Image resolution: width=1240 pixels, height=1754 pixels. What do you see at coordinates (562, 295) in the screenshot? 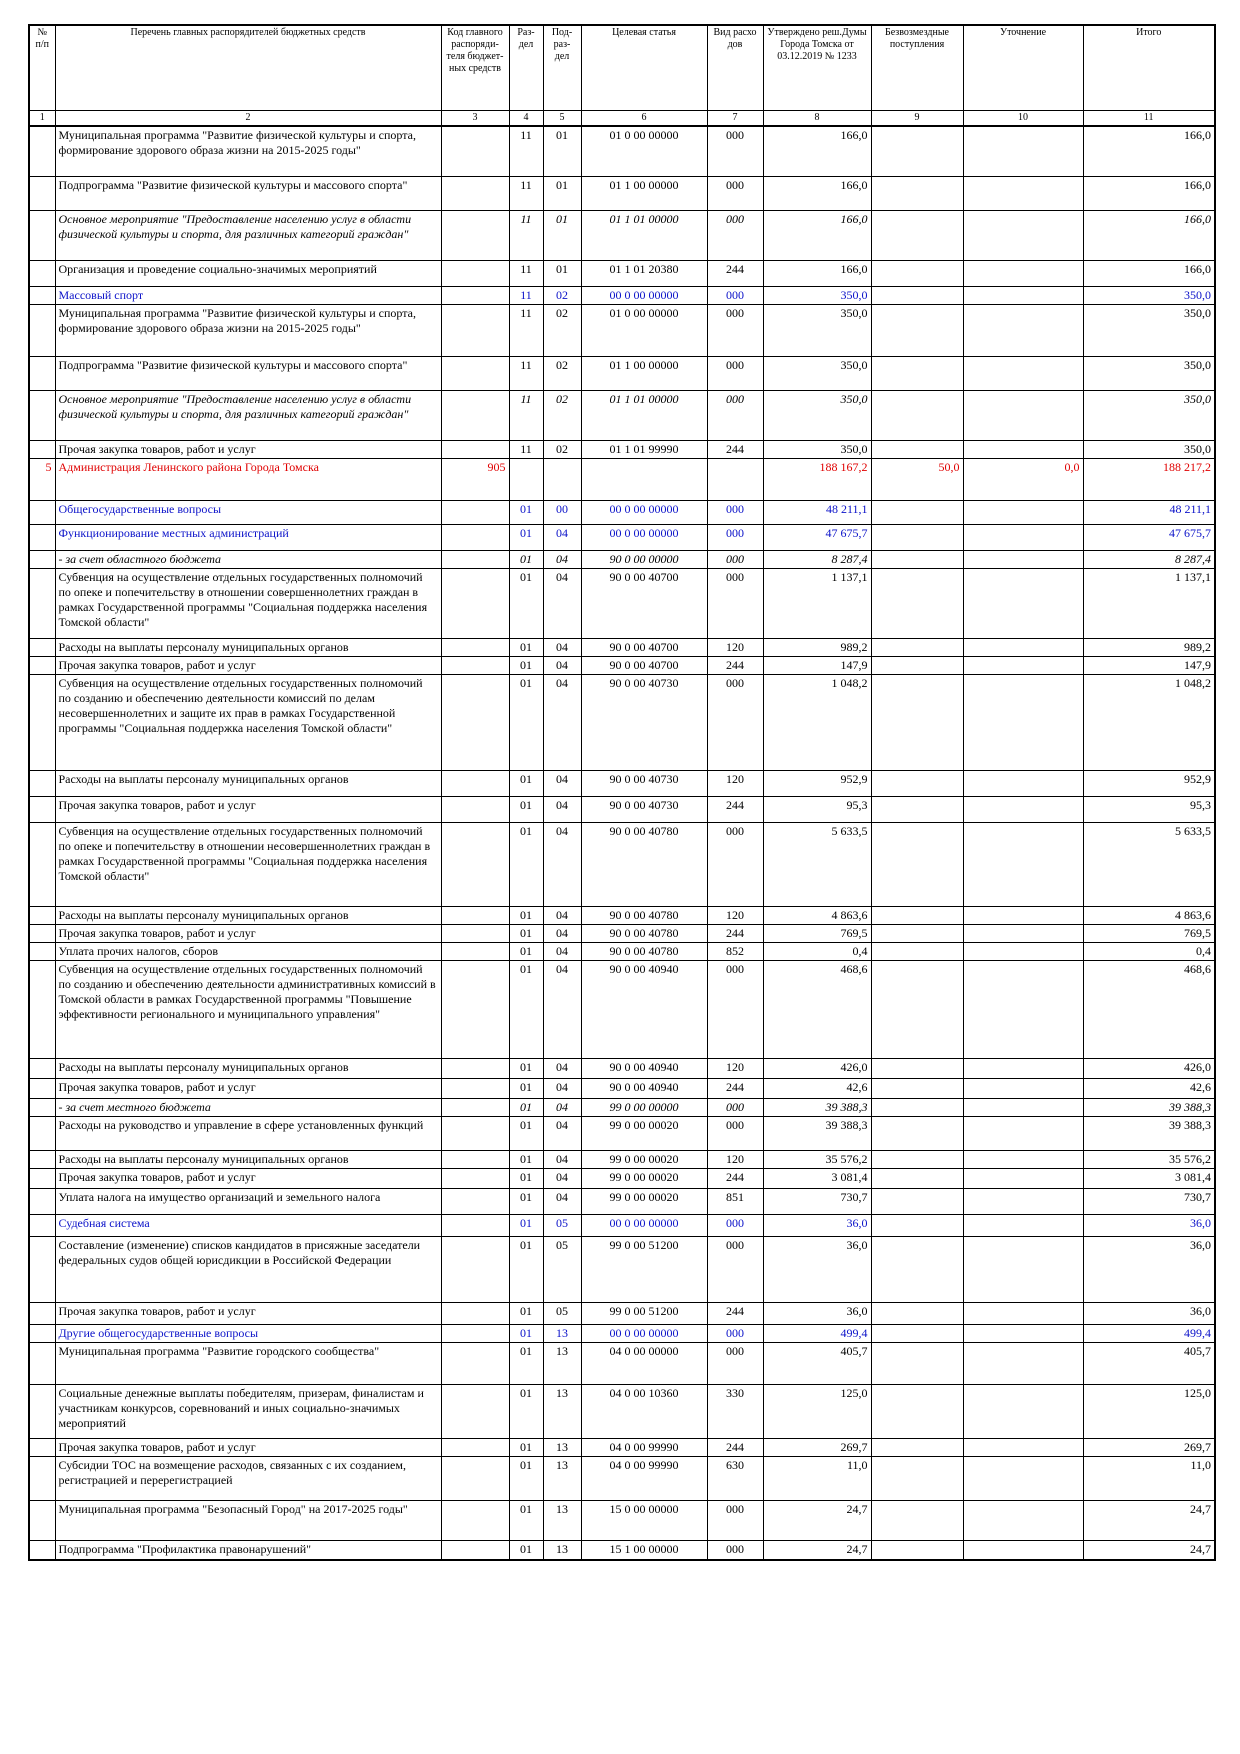
I see `row-podrazdel-cell: 02` at bounding box center [562, 295].